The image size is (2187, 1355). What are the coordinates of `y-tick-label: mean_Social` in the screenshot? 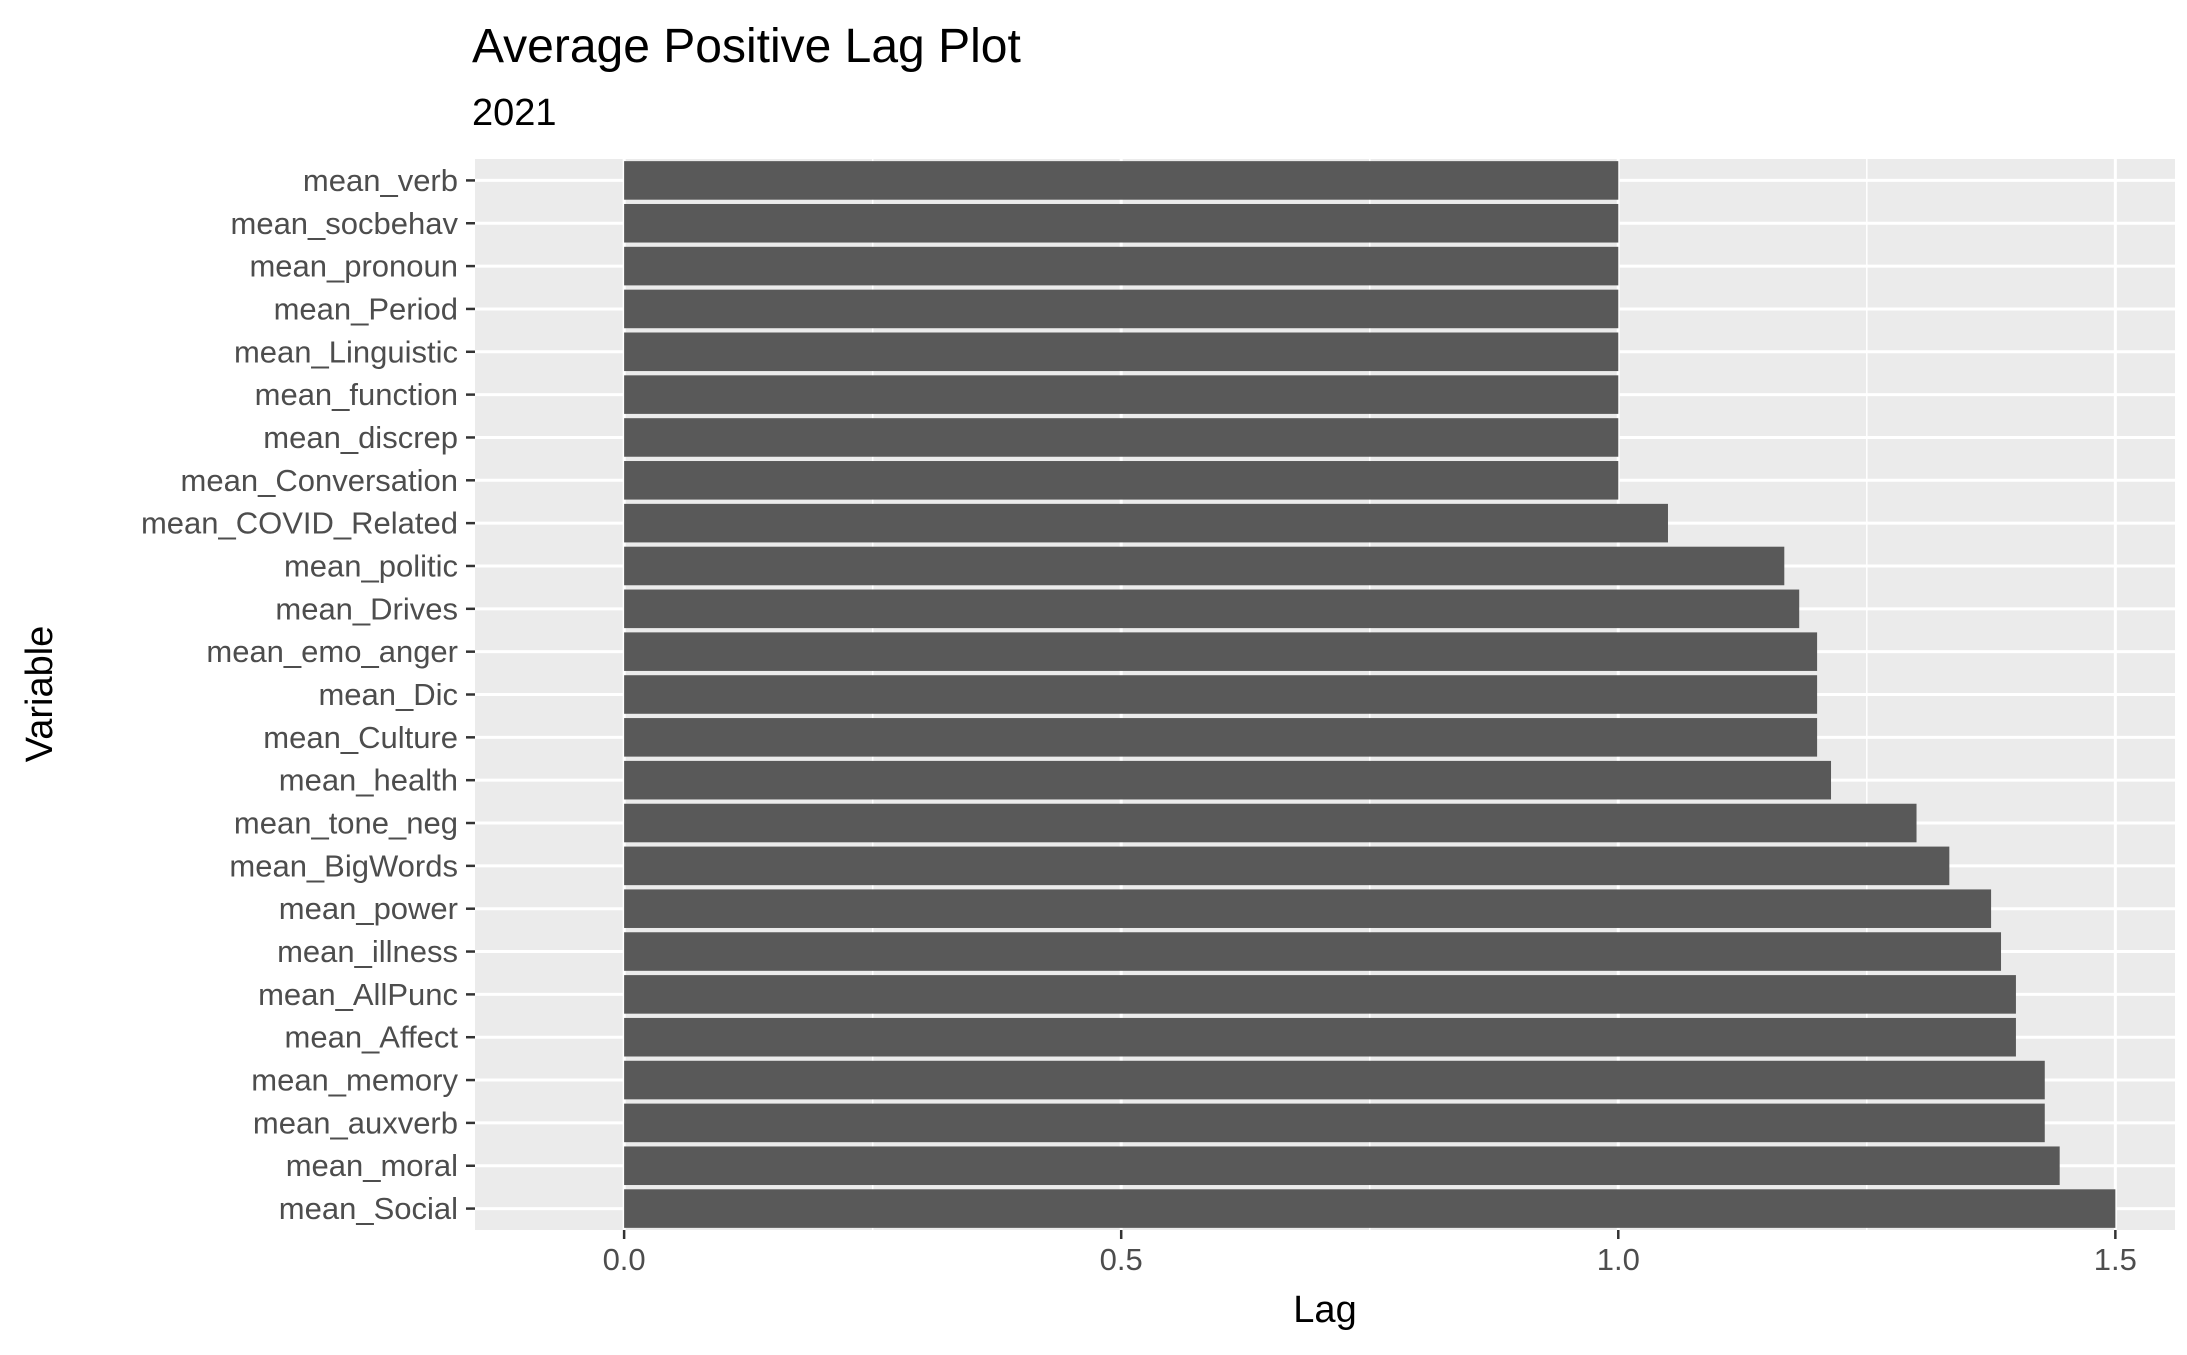 It's located at (368, 1208).